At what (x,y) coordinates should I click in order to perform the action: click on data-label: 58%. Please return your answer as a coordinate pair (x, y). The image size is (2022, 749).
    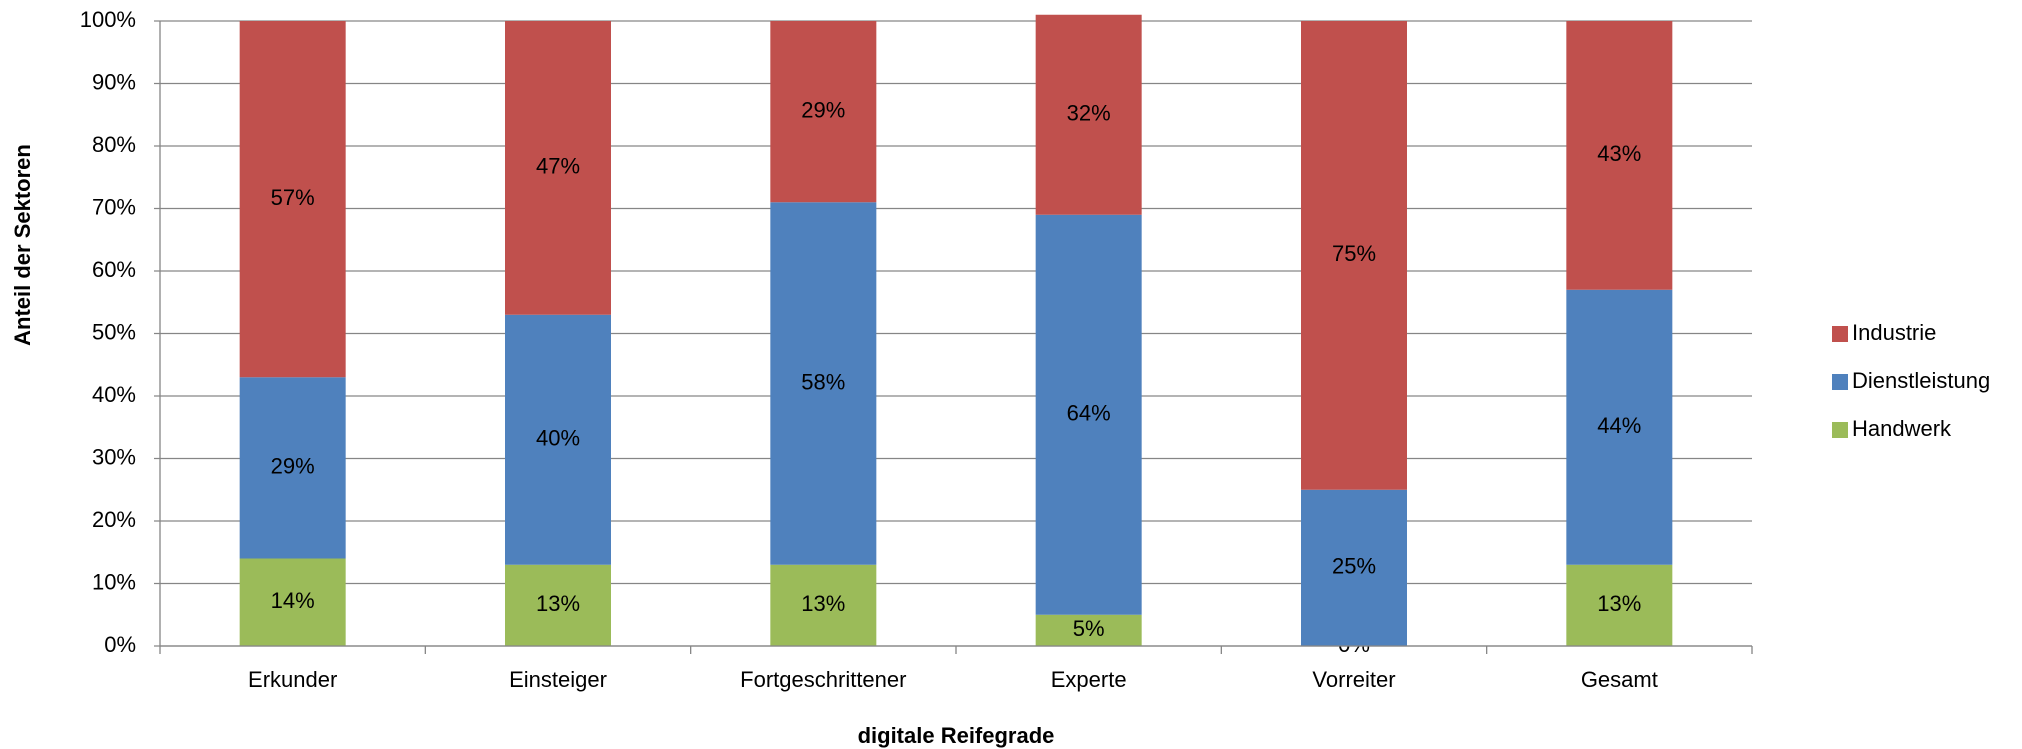
    Looking at the image, I should click on (823, 381).